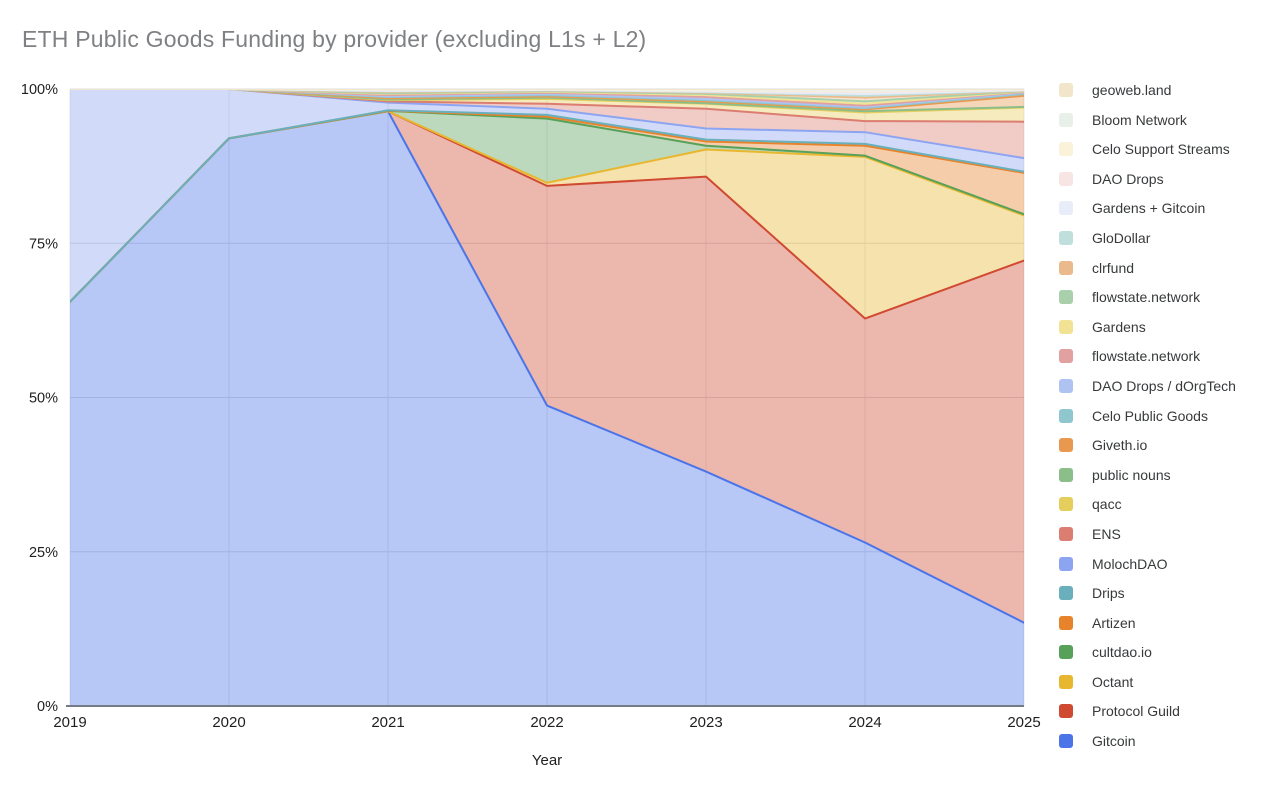 The height and width of the screenshot is (794, 1266). I want to click on legend-label-s11-celo-public-goods: Celo Public Goods, so click(1150, 415).